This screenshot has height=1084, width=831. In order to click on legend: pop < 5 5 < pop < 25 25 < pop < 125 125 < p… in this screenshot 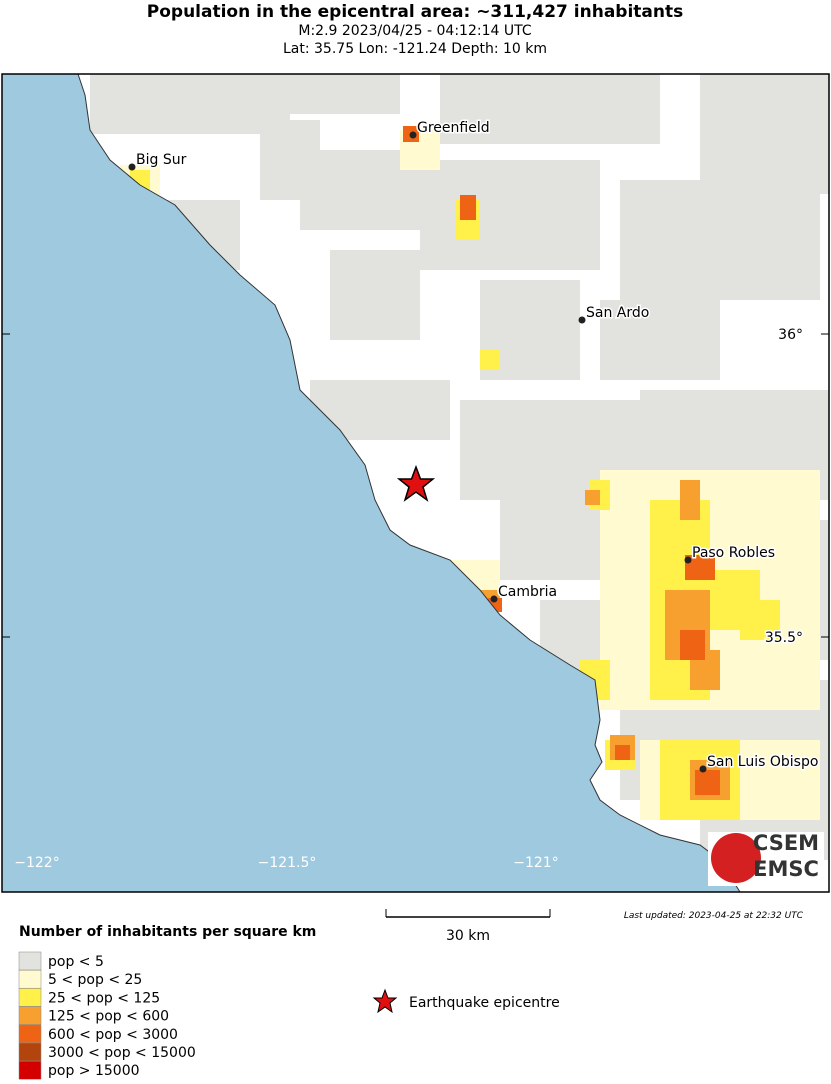, I will do `click(107, 1015)`.